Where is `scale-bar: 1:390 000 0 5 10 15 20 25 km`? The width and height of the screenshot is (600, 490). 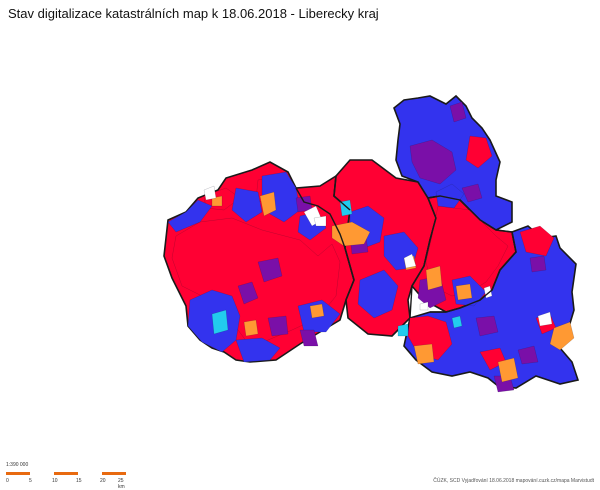 scale-bar: 1:390 000 0 5 10 15 20 25 km is located at coordinates (68, 476).